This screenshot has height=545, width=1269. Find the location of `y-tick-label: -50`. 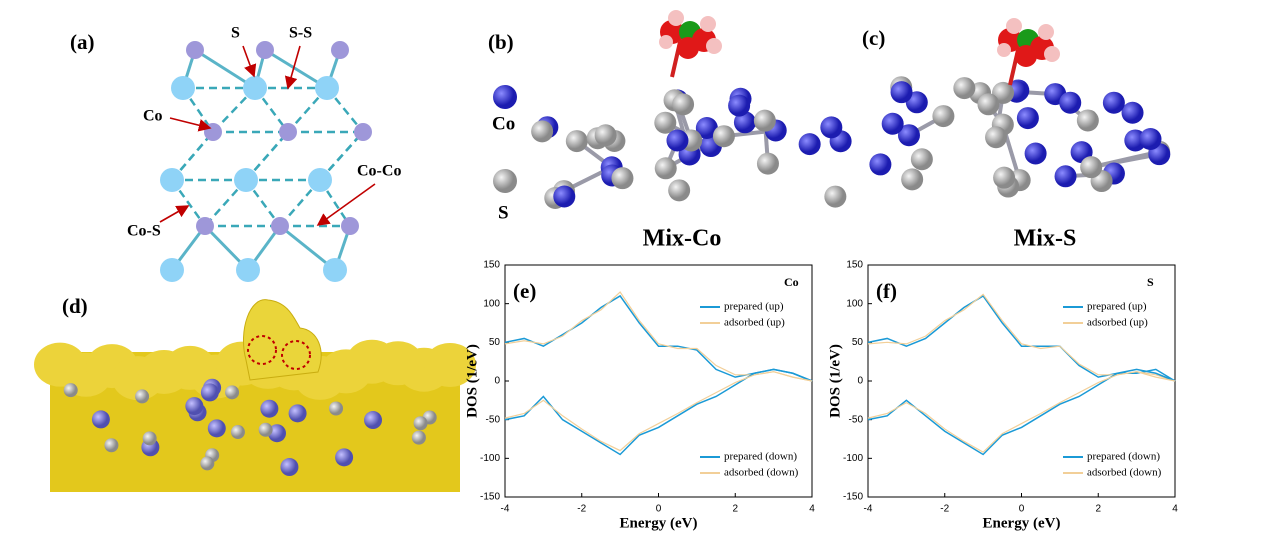

y-tick-label: -50 is located at coordinates (493, 419).